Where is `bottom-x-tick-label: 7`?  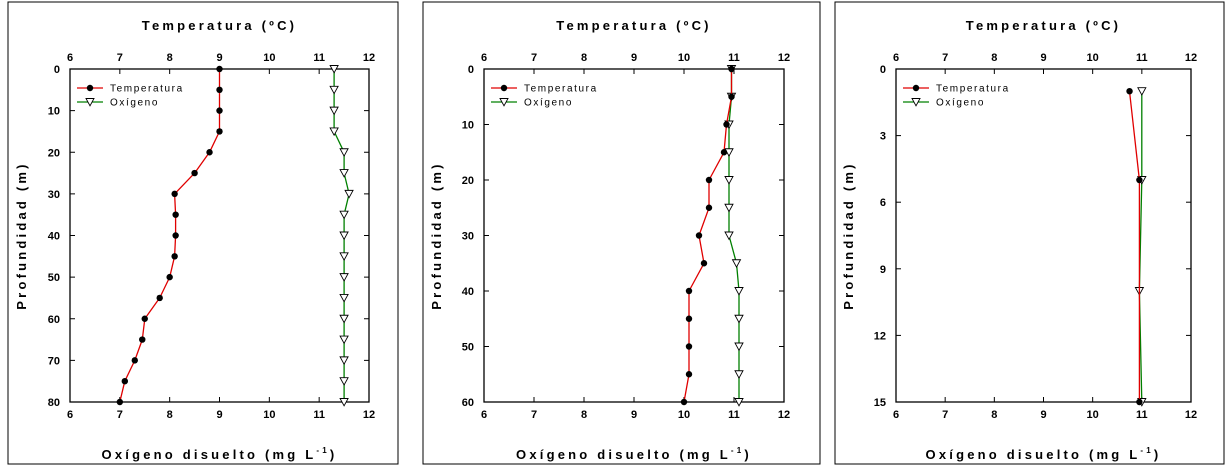
bottom-x-tick-label: 7 is located at coordinates (120, 415).